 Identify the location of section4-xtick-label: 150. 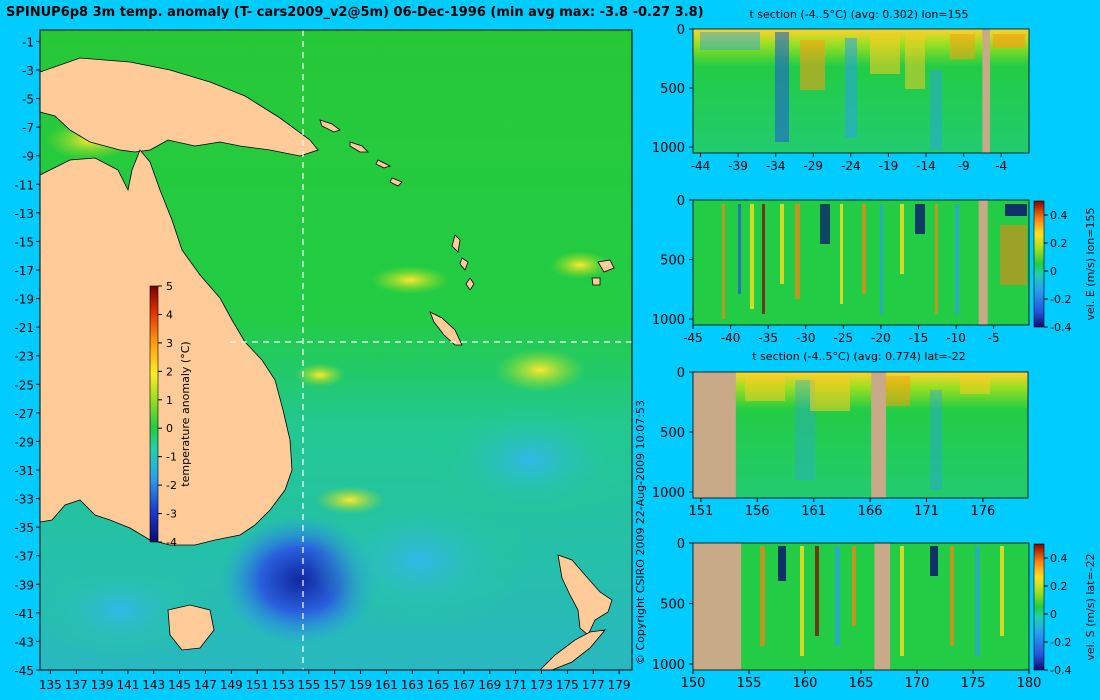
(693, 683).